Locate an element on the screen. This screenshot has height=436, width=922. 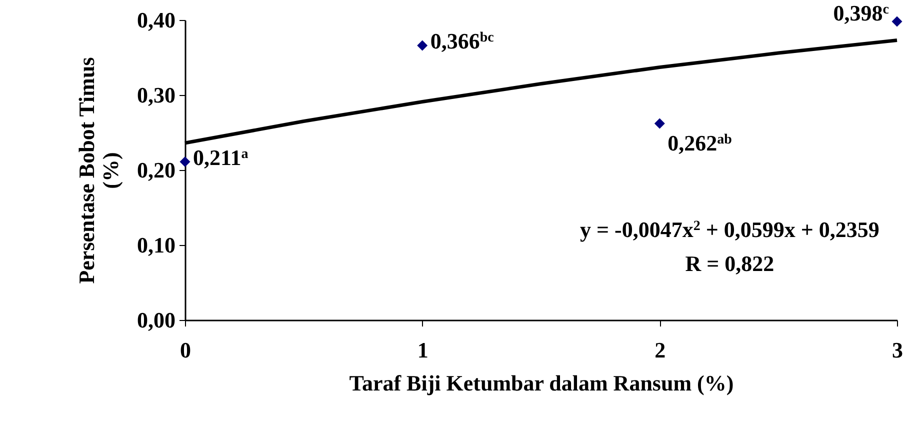
data-label: 0,366$^{bc}$ is located at coordinates (462, 41).